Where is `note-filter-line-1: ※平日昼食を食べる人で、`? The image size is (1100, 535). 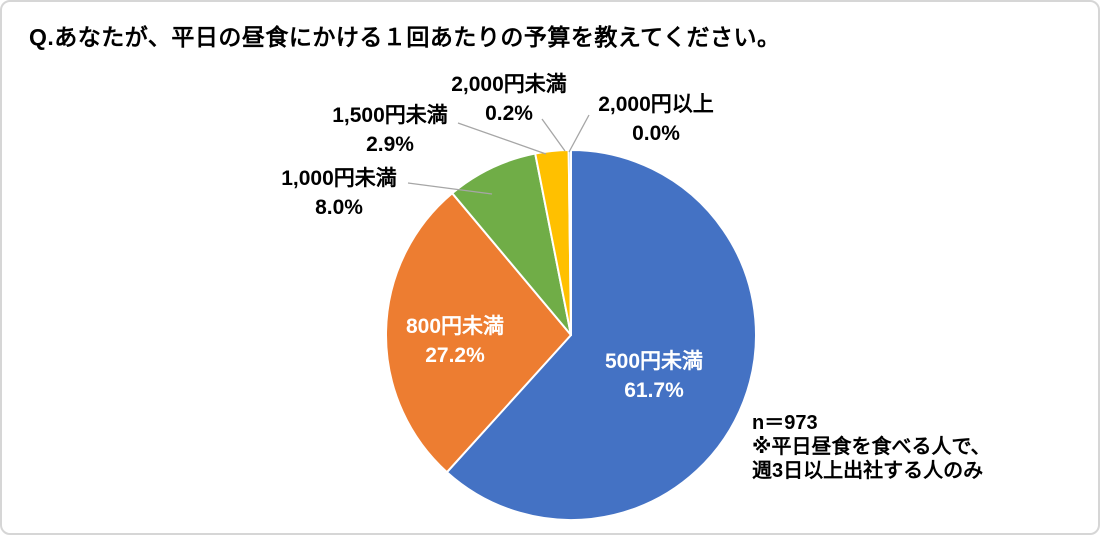 note-filter-line-1: ※平日昼食を食べる人で、 is located at coordinates (871, 447).